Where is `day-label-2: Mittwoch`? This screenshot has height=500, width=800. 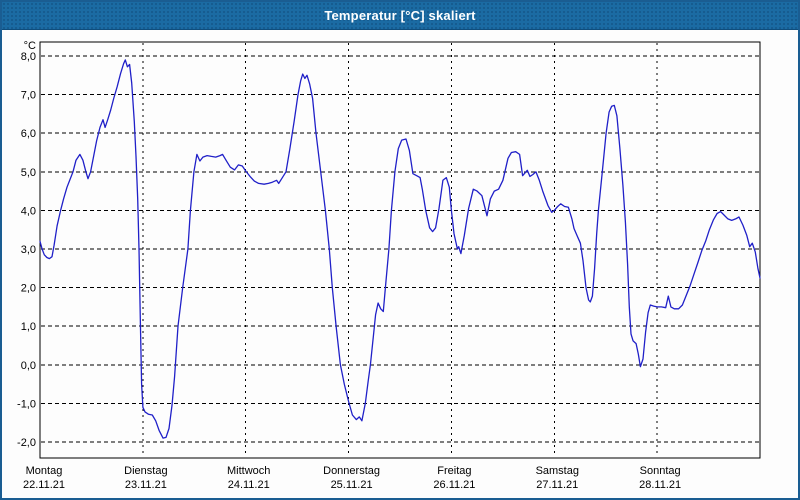
day-label-2: Mittwoch is located at coordinates (248, 471).